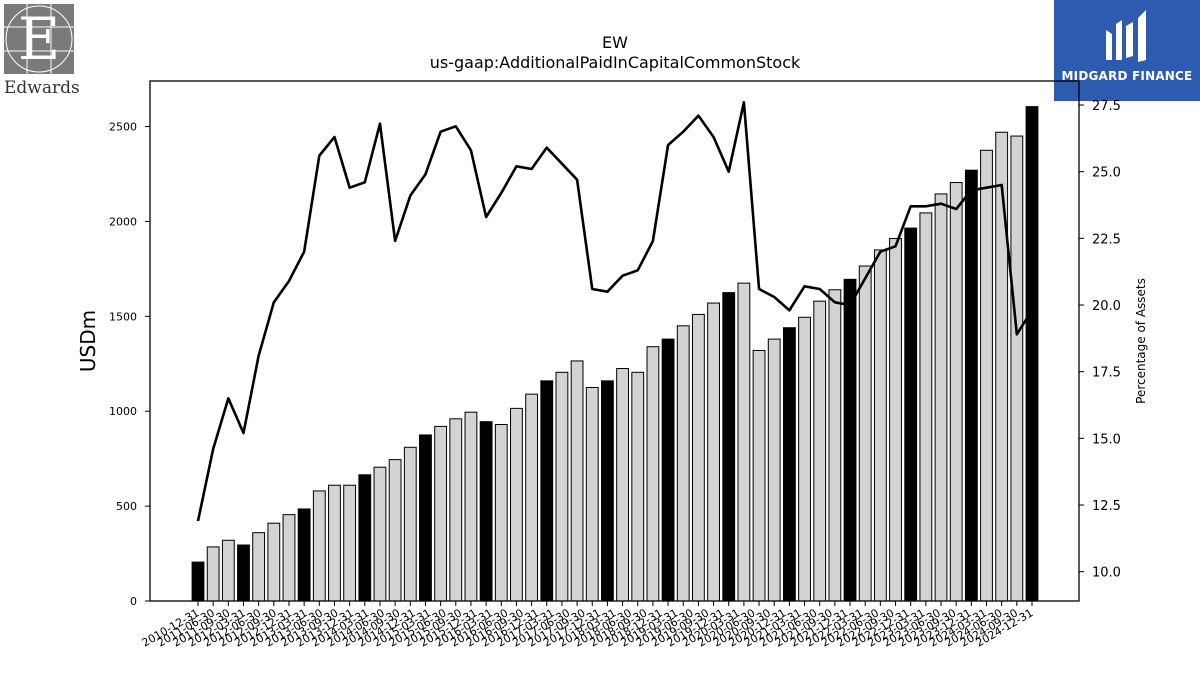 The height and width of the screenshot is (675, 1200). Describe the element at coordinates (123, 127) in the screenshot. I see `y-tick-label: 2500` at that location.